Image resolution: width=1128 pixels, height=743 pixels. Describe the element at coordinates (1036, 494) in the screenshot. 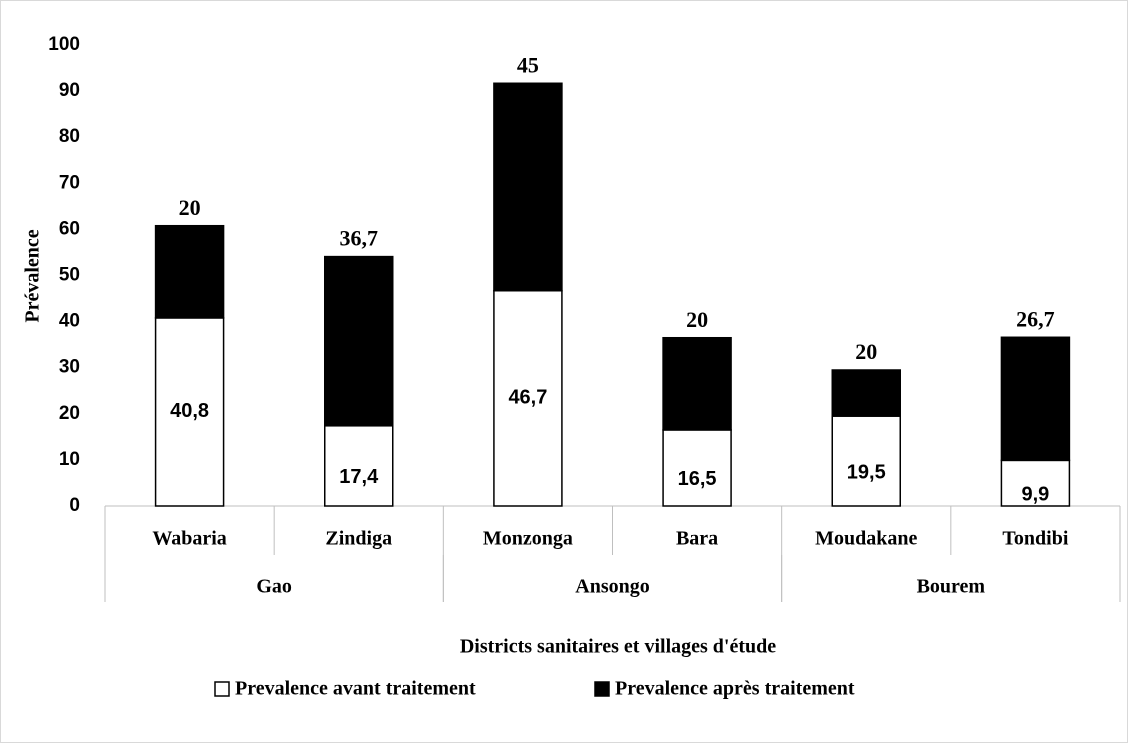

I see `data-label: 9,9` at that location.